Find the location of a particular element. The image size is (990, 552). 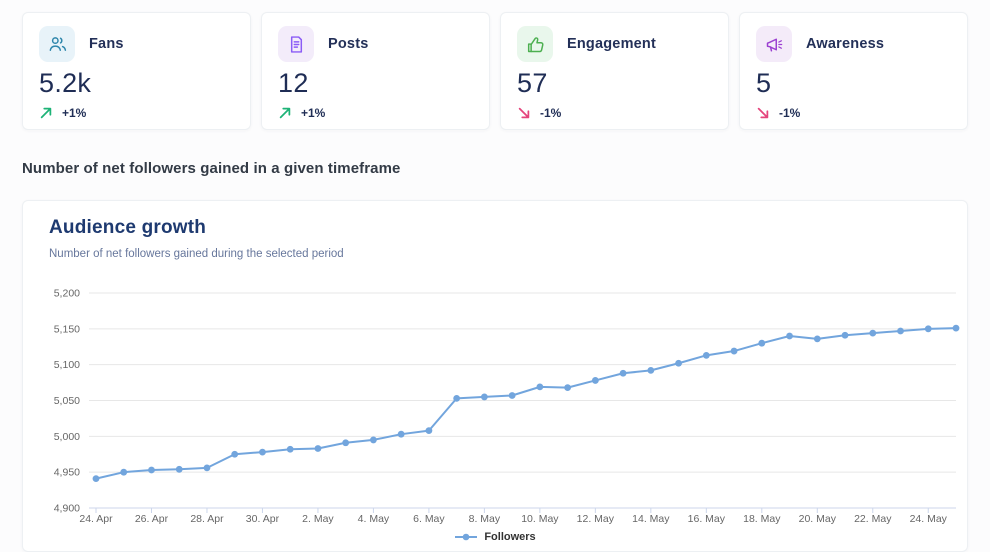

y-axis-label: 4,900 is located at coordinates (67, 509).